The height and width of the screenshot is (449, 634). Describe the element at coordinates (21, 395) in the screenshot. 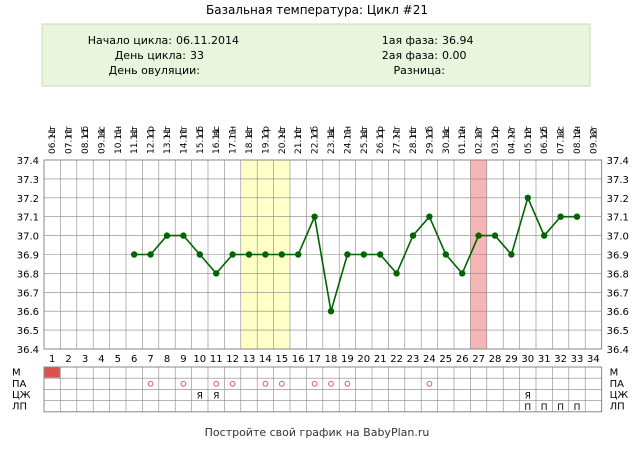

I see `row-label-left: ЦЖ` at that location.